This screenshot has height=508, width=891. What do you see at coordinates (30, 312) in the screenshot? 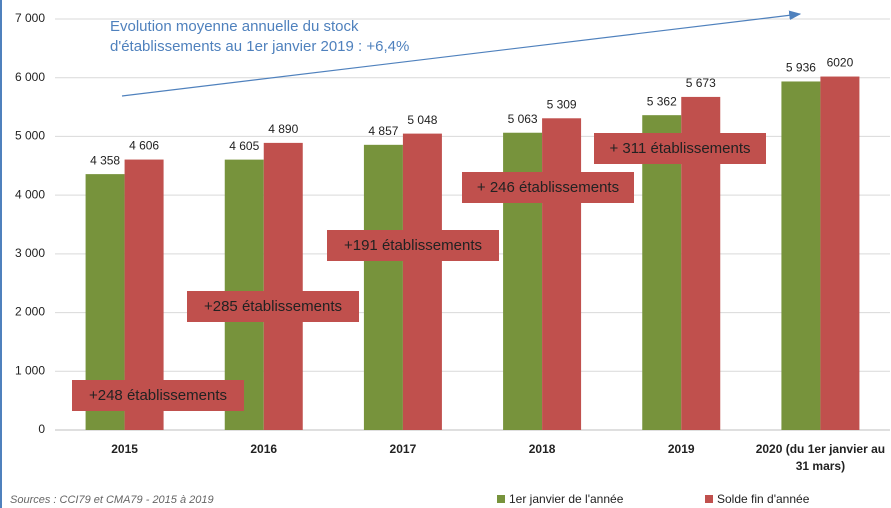
I see `y-tick-label: 2 000` at bounding box center [30, 312].